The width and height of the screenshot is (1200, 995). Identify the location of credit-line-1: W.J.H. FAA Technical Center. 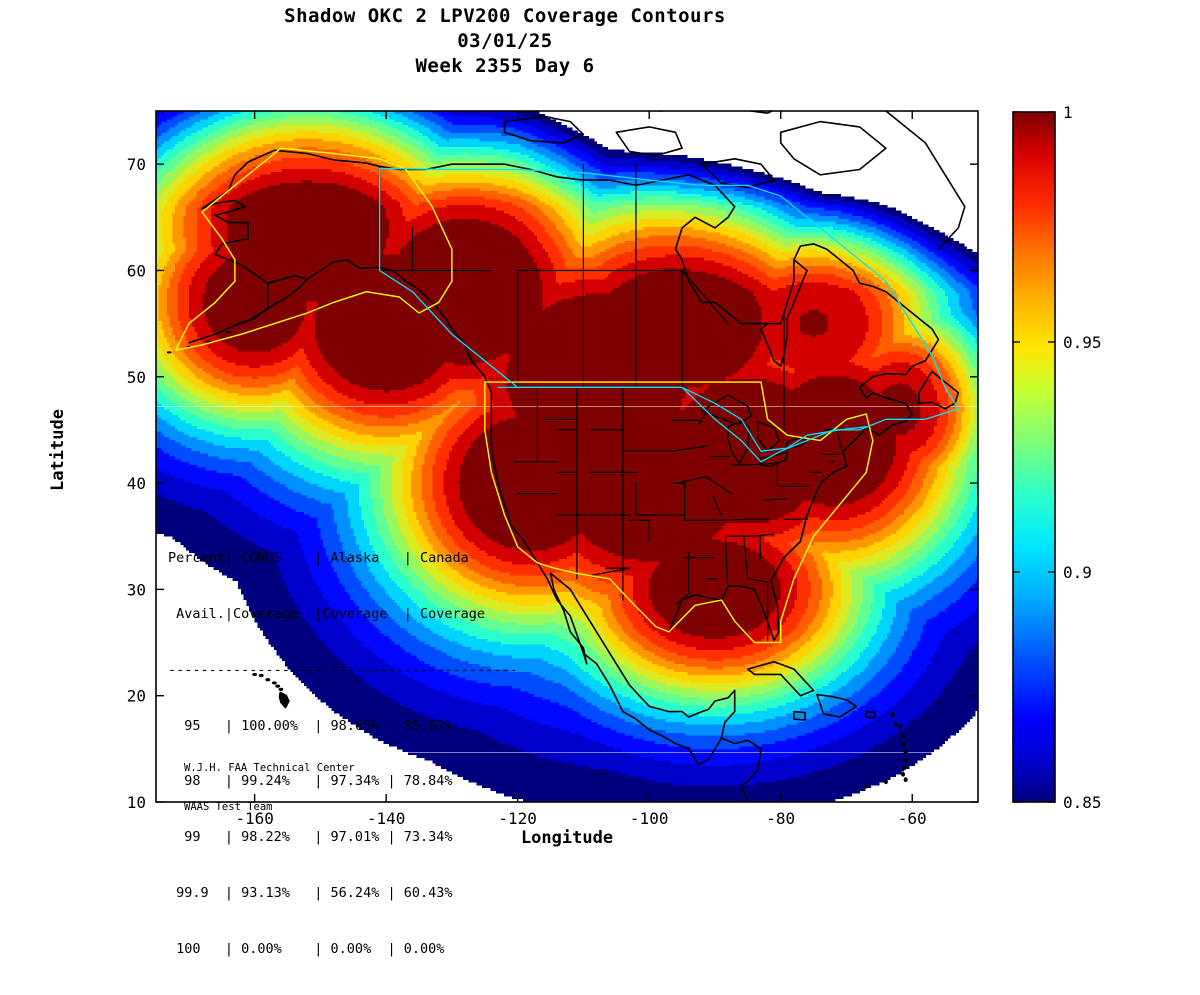
(269, 768).